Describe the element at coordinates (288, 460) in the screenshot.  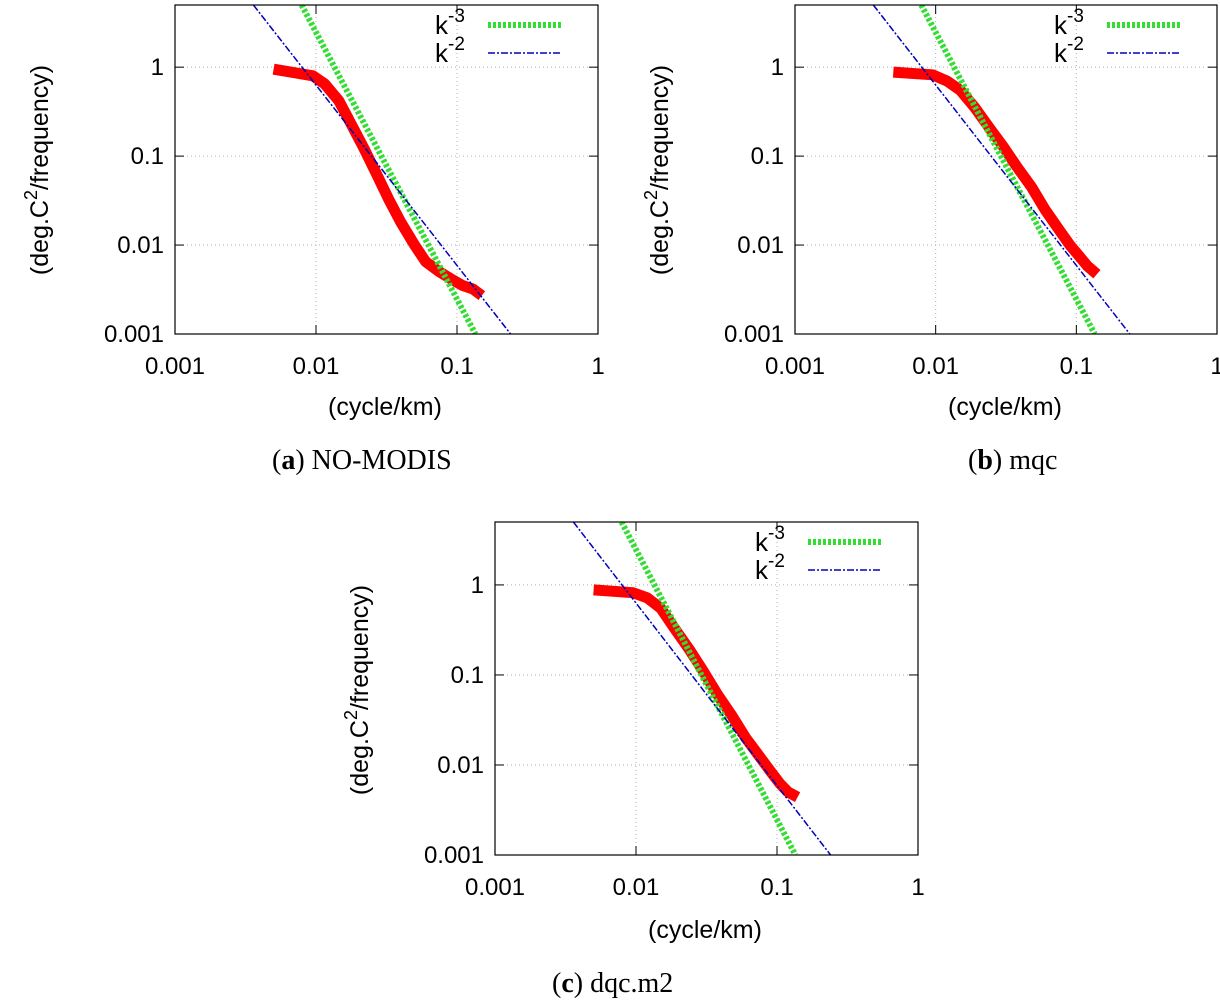
I see `caption-a-letter: a` at that location.